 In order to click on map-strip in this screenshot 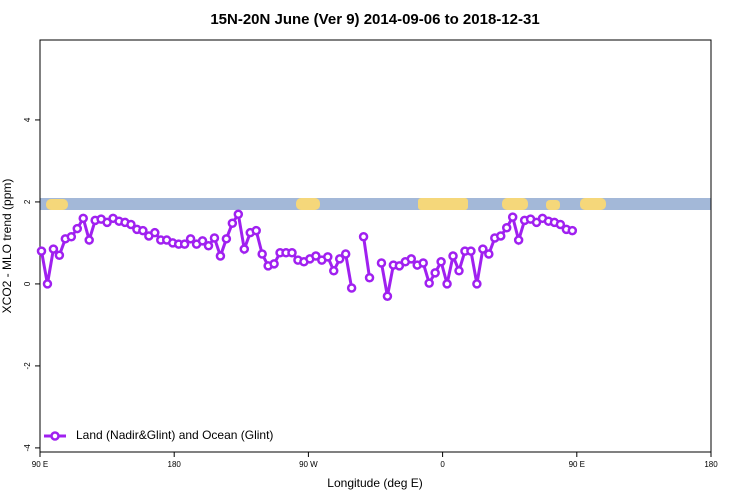, I will do `click(375, 204)`.